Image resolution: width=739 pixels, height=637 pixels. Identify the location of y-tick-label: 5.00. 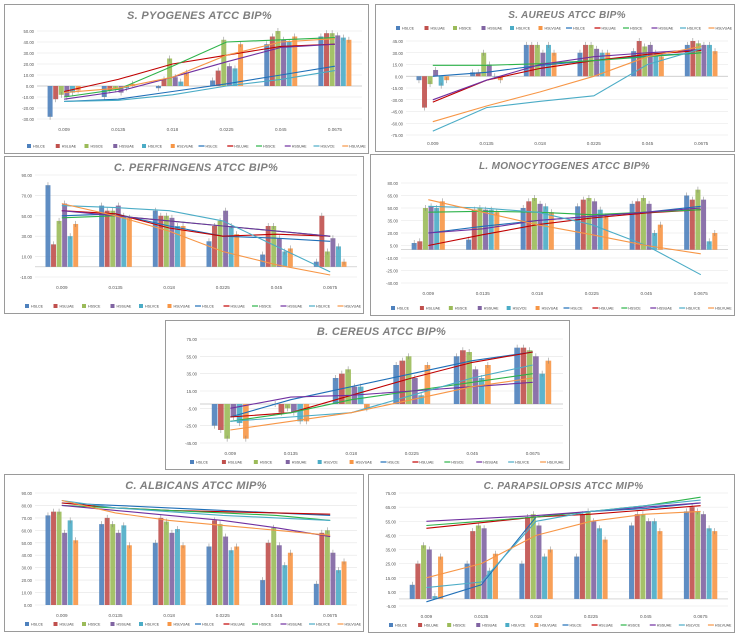
(392, 592).